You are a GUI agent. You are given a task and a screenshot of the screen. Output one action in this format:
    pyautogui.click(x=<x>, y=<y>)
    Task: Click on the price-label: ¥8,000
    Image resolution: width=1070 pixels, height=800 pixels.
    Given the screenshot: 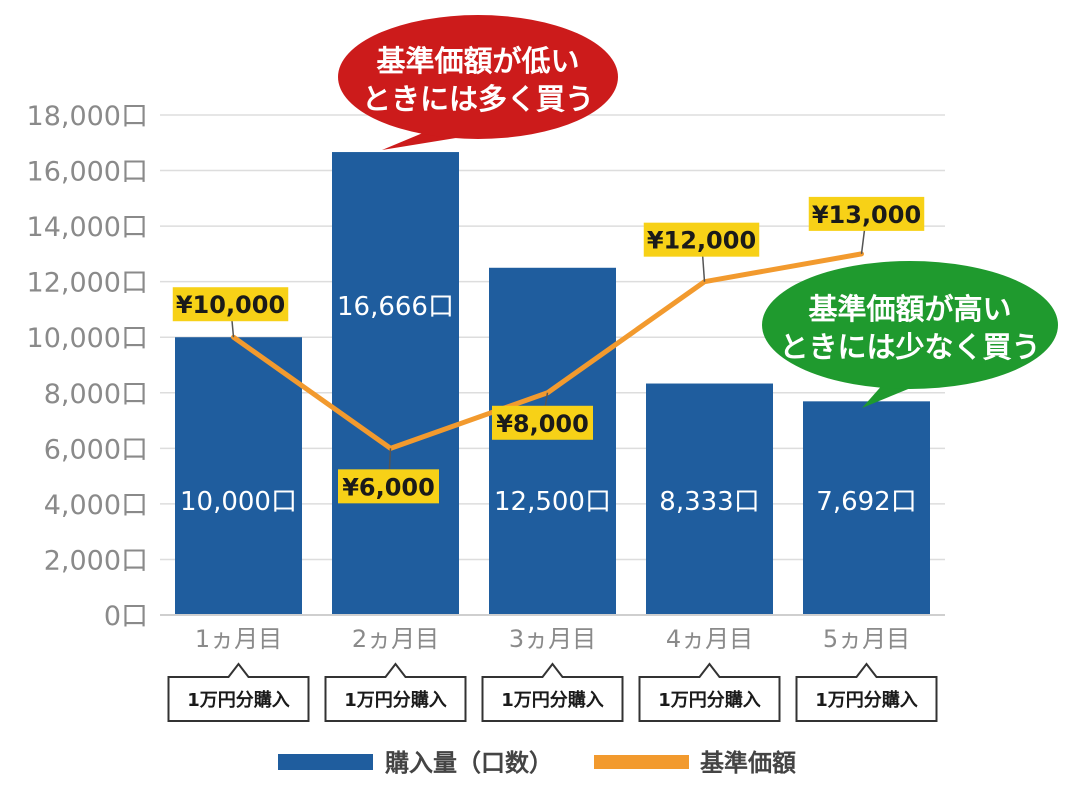 What is the action you would take?
    pyautogui.click(x=542, y=424)
    